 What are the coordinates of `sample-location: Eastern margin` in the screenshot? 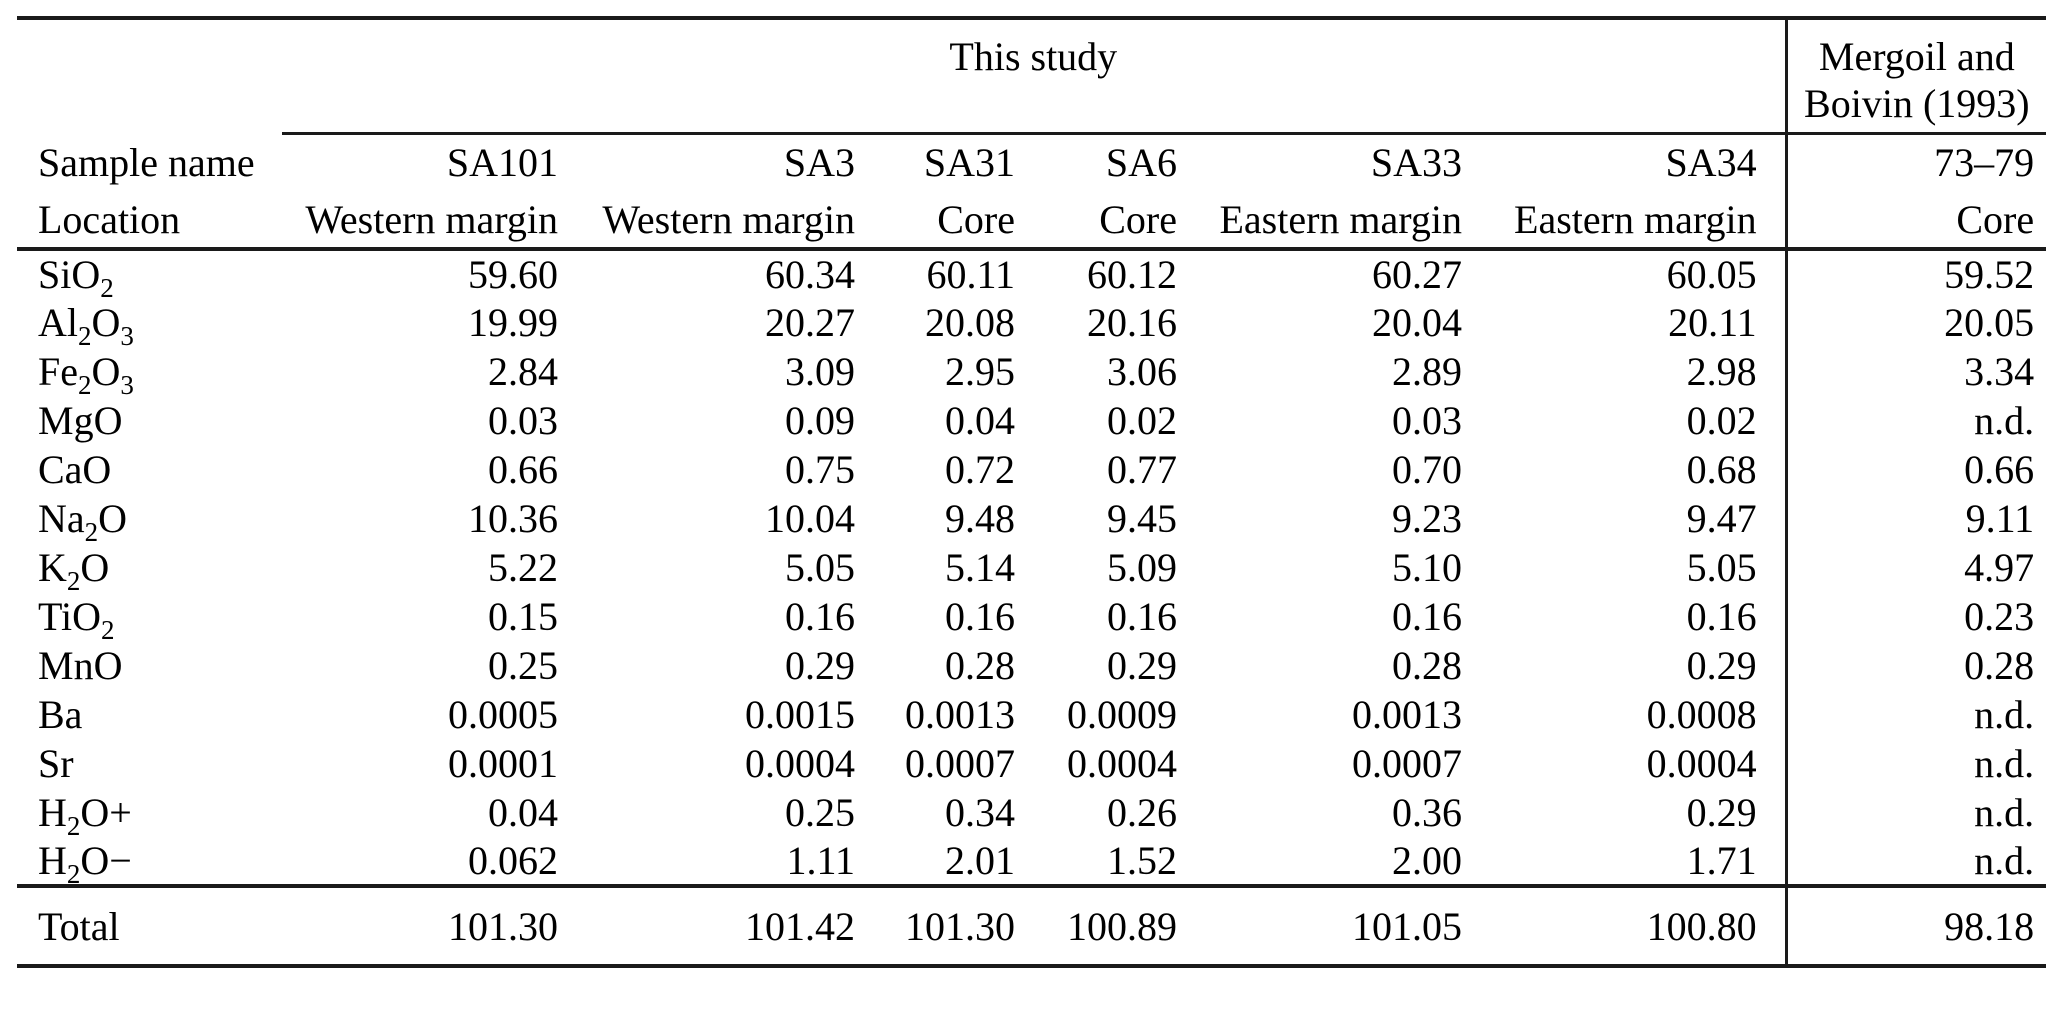 It's located at (1631, 221).